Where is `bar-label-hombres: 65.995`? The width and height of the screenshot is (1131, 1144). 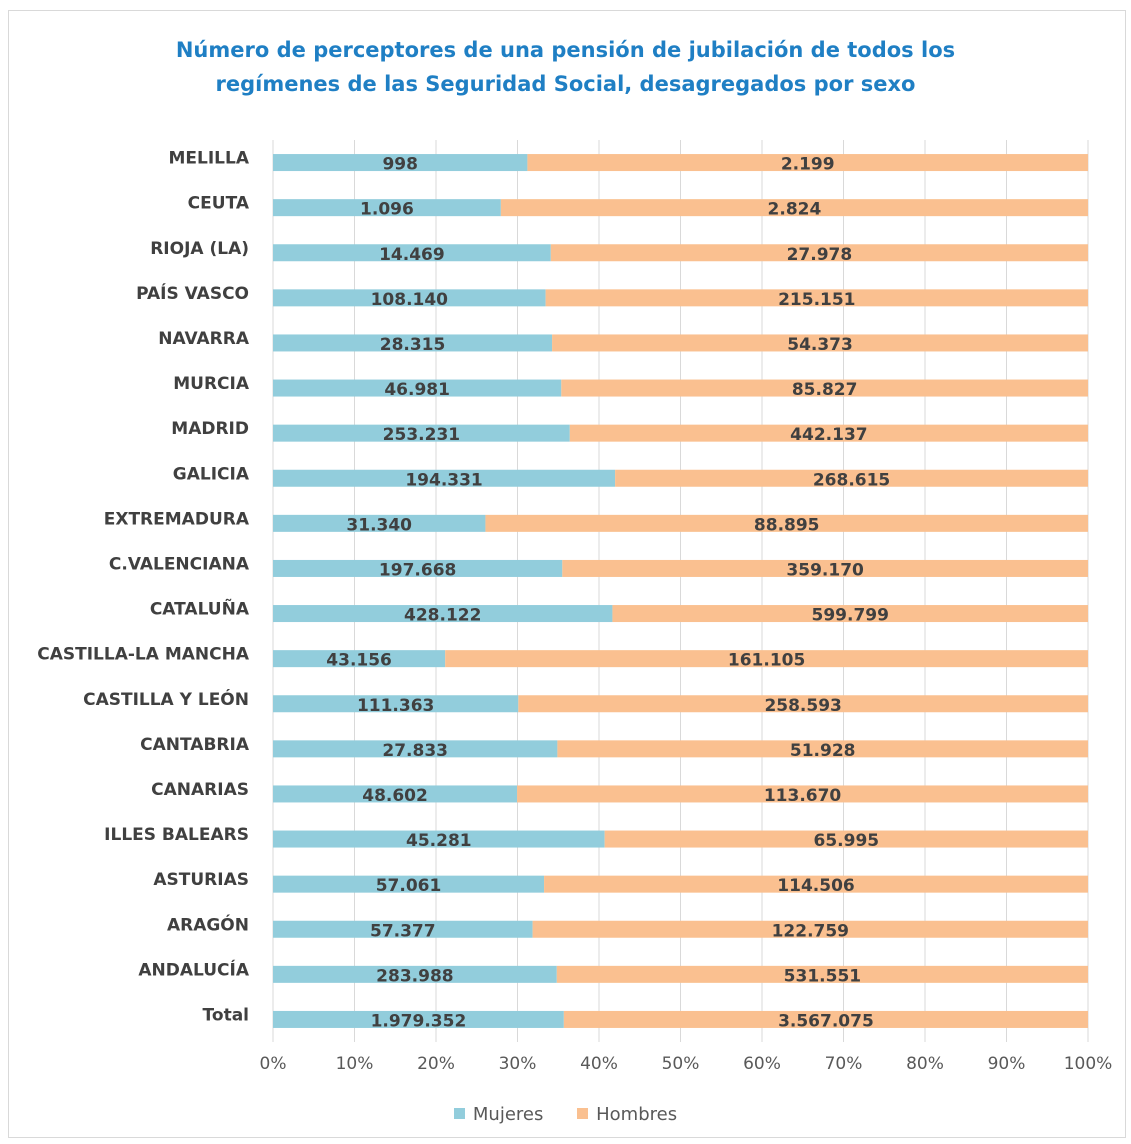
bar-label-hombres: 65.995 is located at coordinates (847, 841).